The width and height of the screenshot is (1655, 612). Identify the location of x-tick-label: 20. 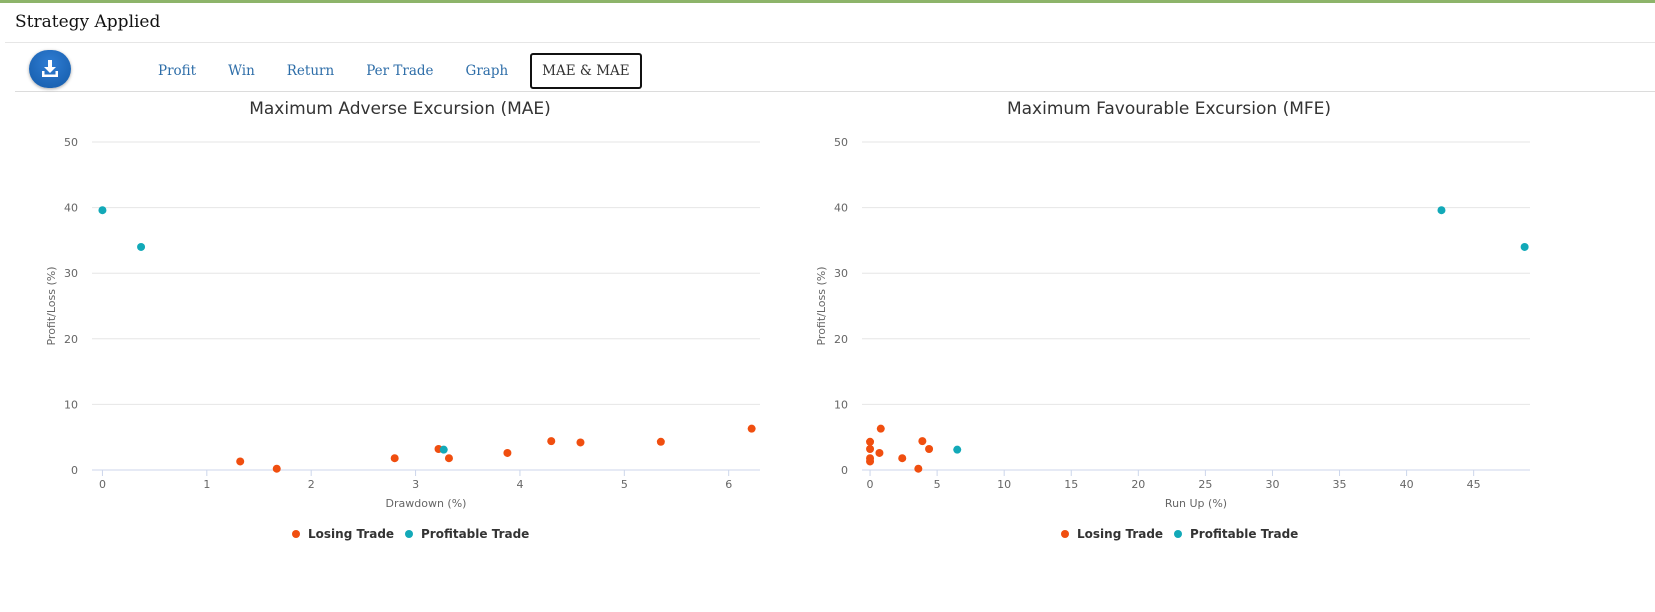
(1138, 484).